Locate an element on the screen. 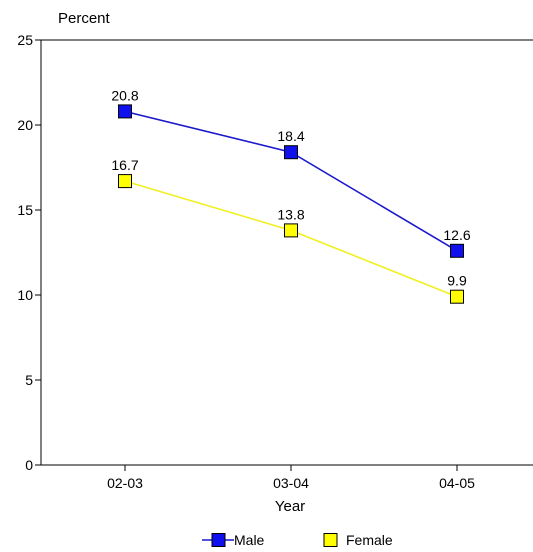  data-label-male: 18.4 is located at coordinates (290, 136).